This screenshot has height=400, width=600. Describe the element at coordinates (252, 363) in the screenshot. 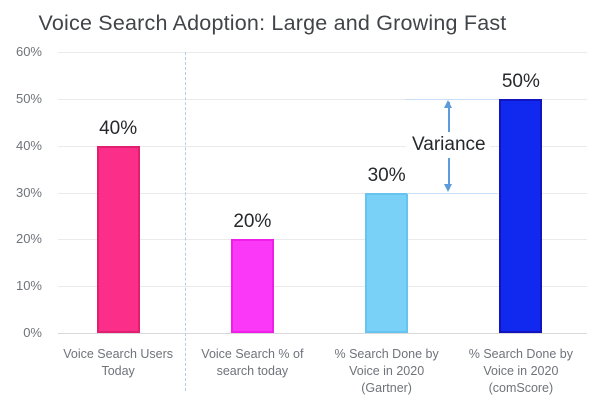

I see `x-axis-category-label: Voice Search % of search today` at that location.